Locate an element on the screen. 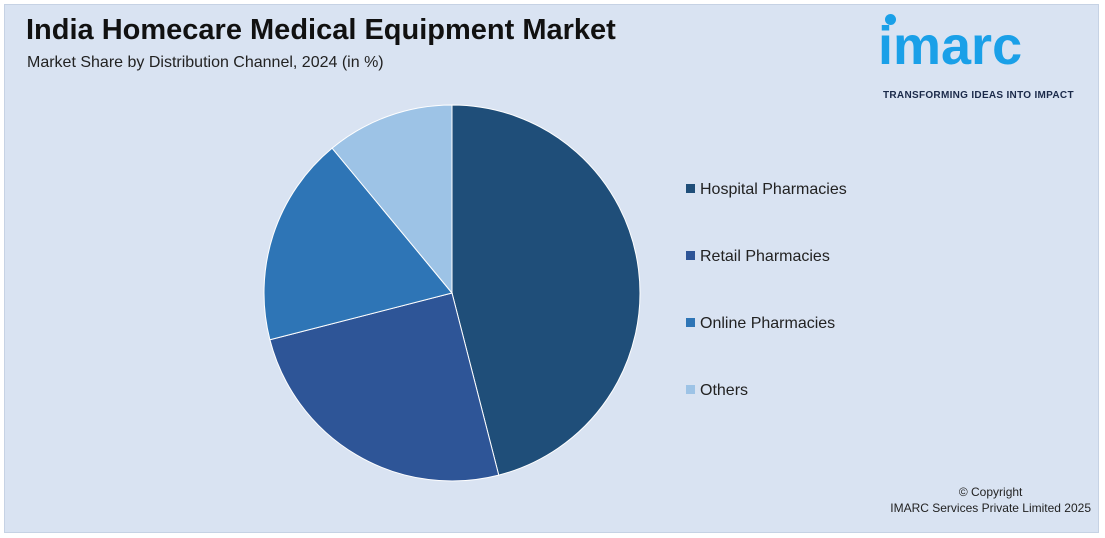  legend-item-hospital-pharmacies: Hospital Pharmacies is located at coordinates (766, 190).